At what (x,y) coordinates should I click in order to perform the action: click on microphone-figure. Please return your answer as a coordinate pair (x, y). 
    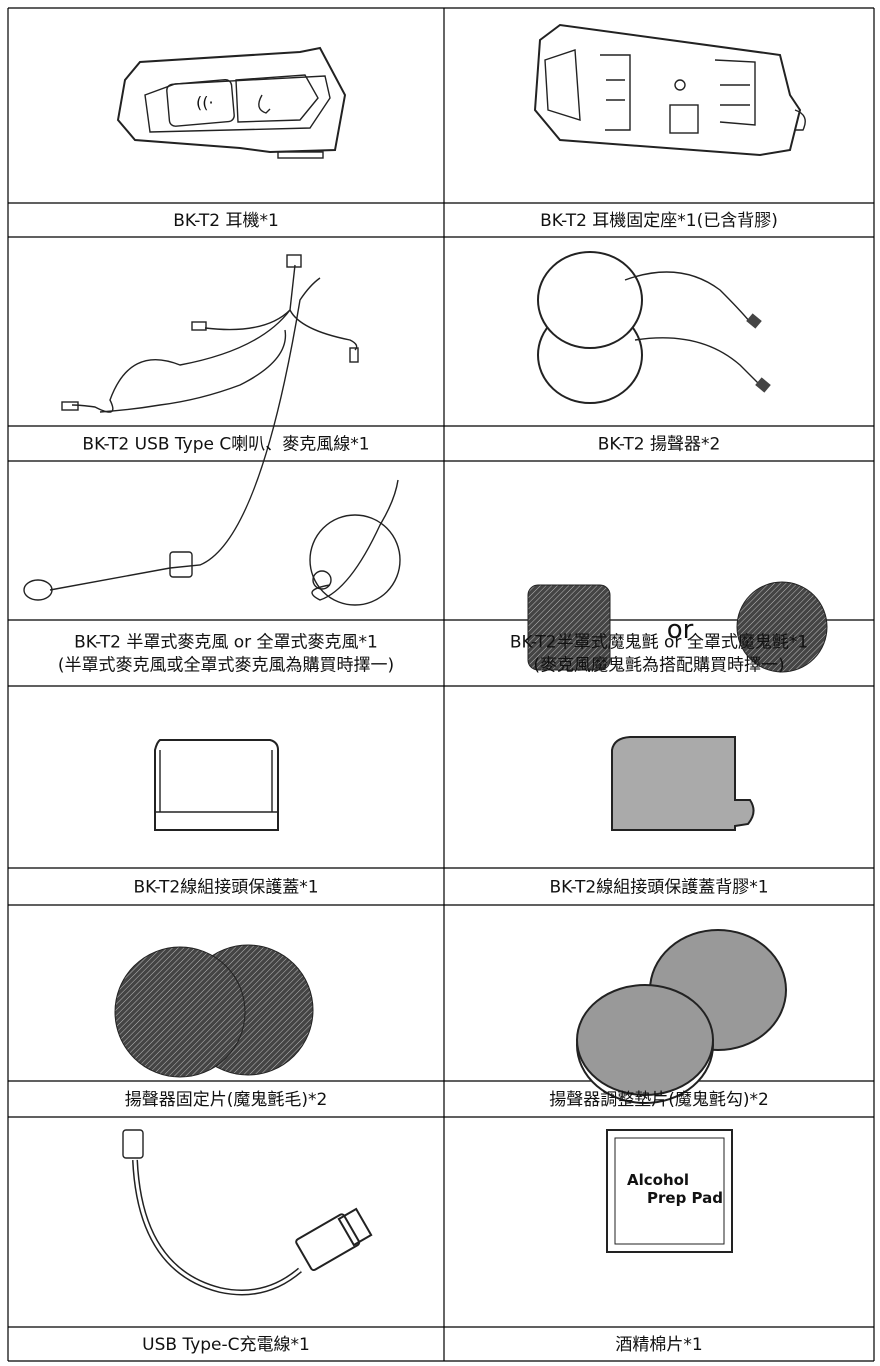
    Looking at the image, I should click on (212, 441).